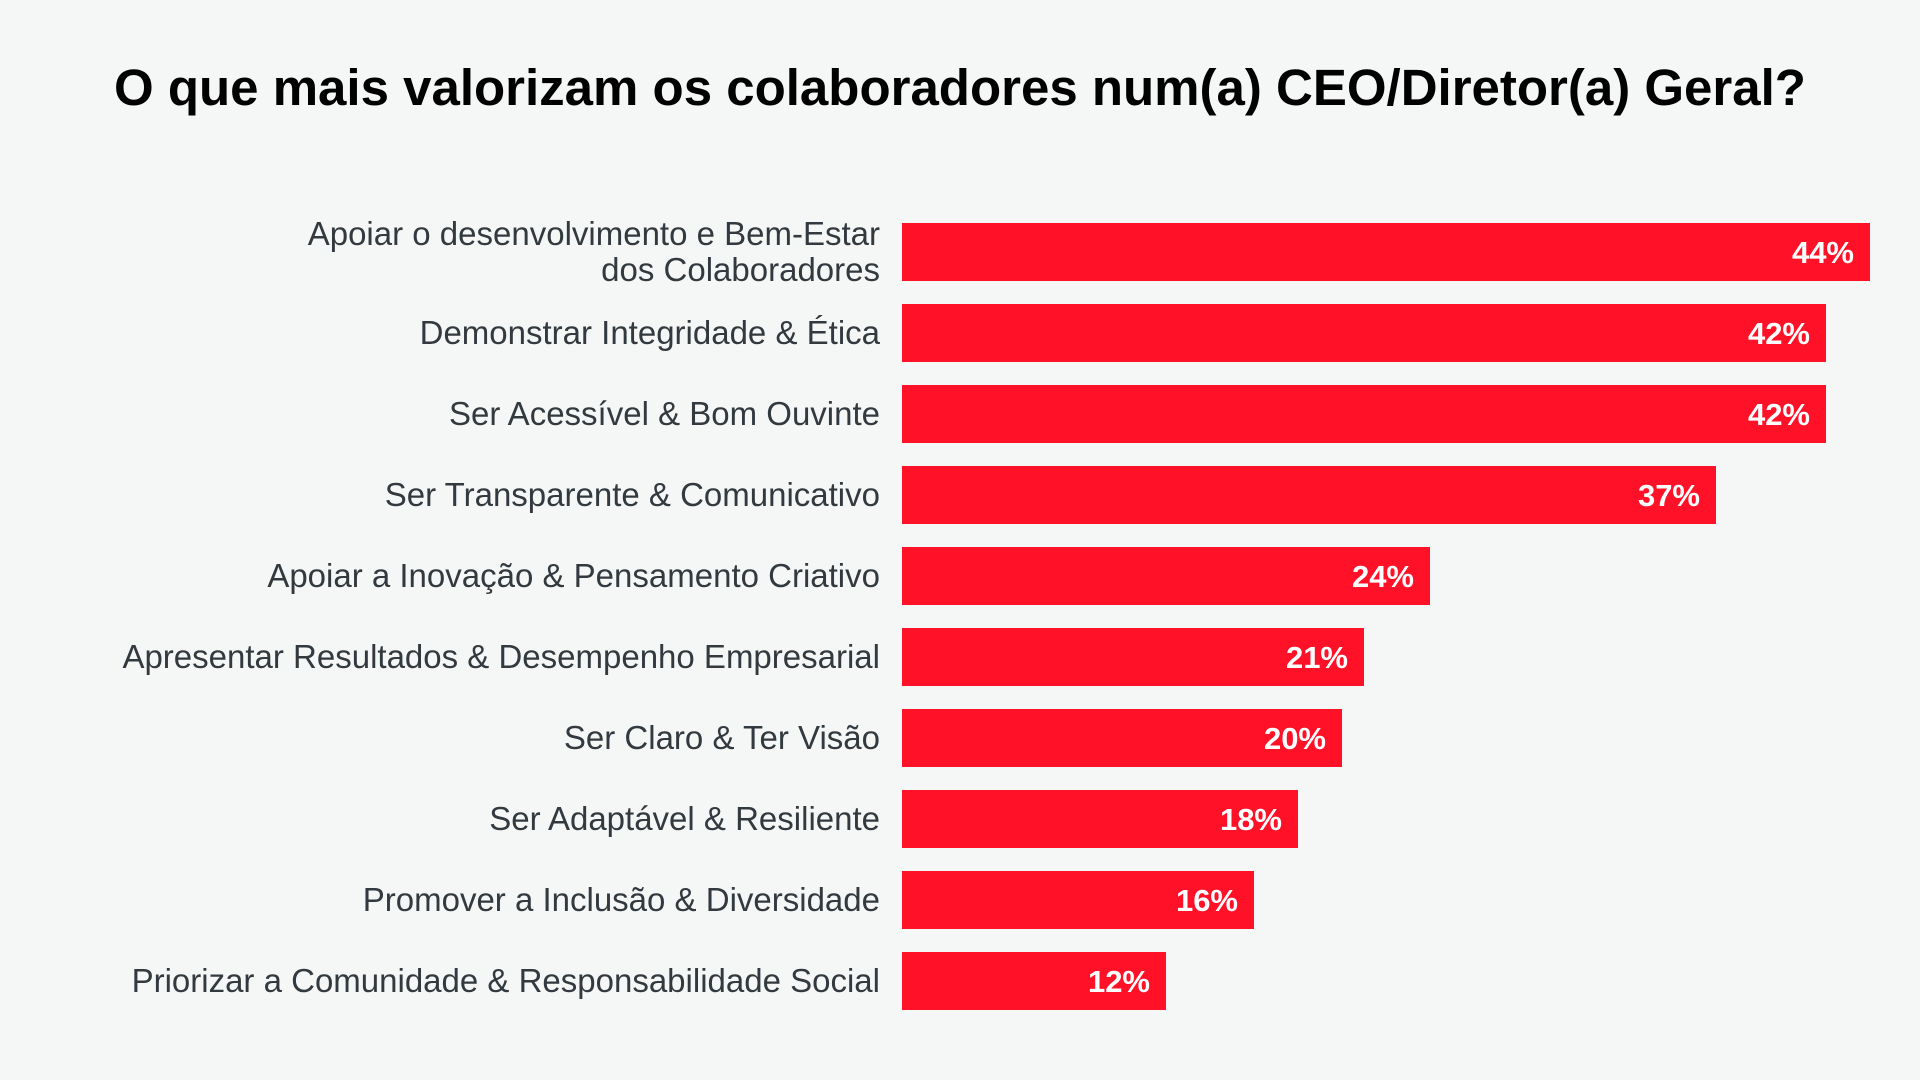 The width and height of the screenshot is (1920, 1080). Describe the element at coordinates (1383, 576) in the screenshot. I see `value-label-5: 24%` at that location.